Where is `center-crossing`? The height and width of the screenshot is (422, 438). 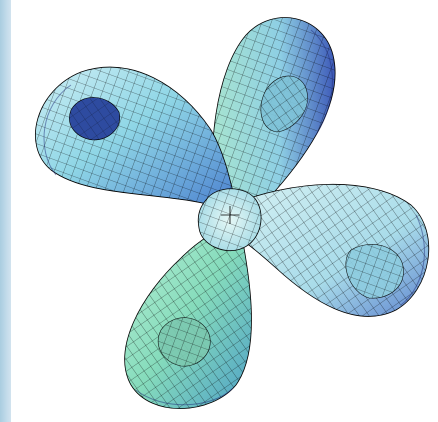
center-crossing is located at coordinates (229, 220).